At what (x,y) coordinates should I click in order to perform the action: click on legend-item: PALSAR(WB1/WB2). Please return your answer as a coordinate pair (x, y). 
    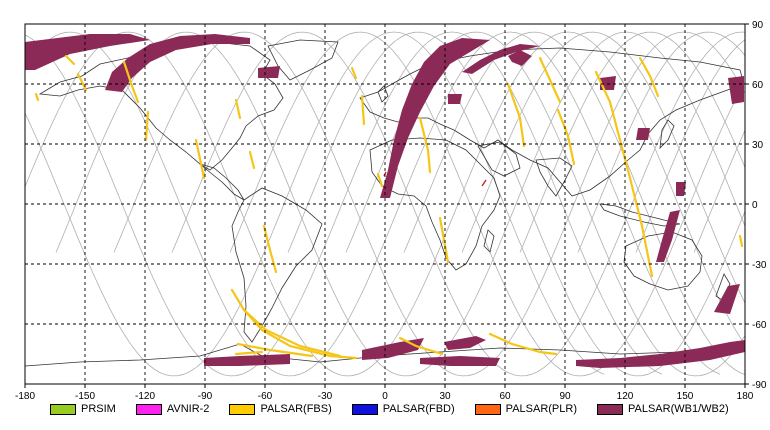
    Looking at the image, I should click on (663, 409).